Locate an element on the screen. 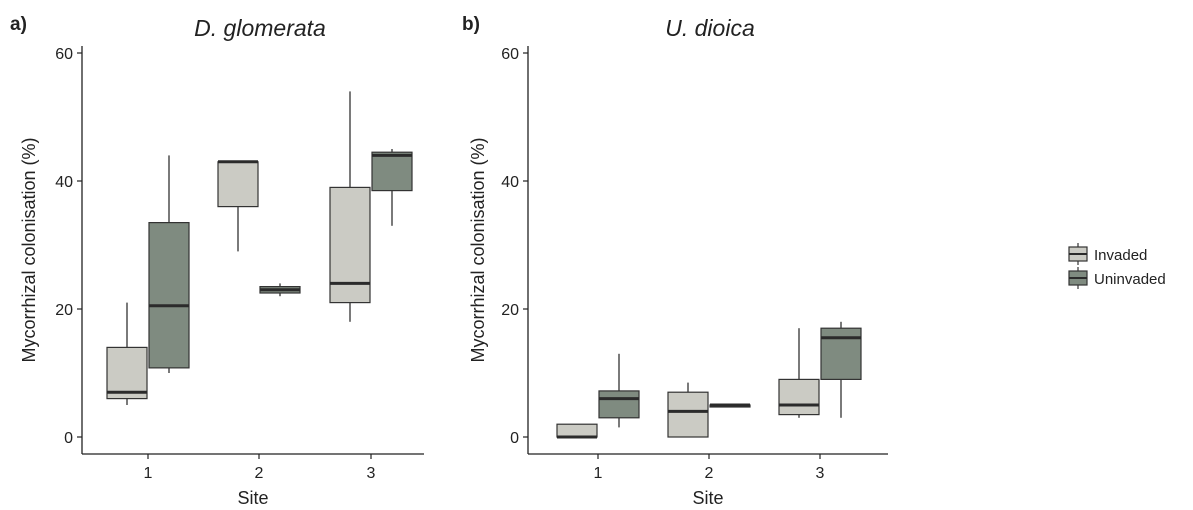 Image resolution: width=1193 pixels, height=510 pixels. legend-label: Invaded is located at coordinates (1120, 255).